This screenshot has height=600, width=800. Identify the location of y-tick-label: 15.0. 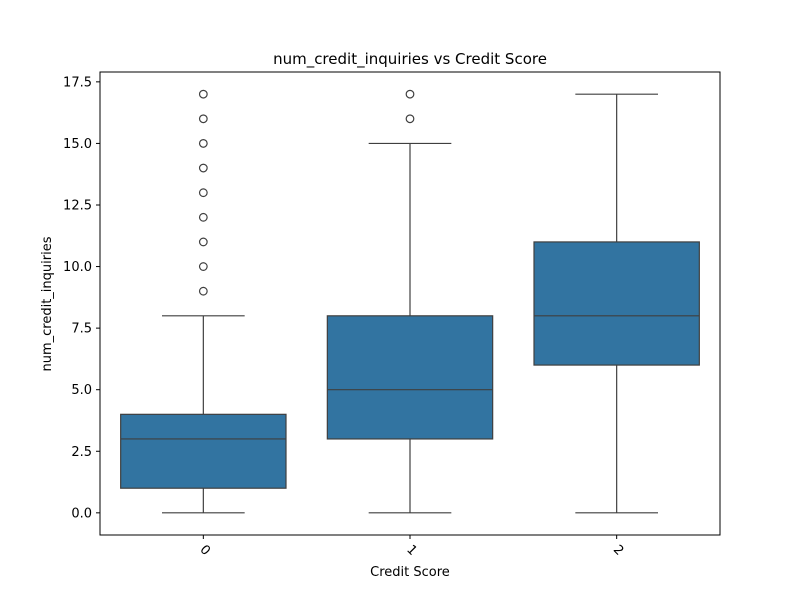
(77, 144).